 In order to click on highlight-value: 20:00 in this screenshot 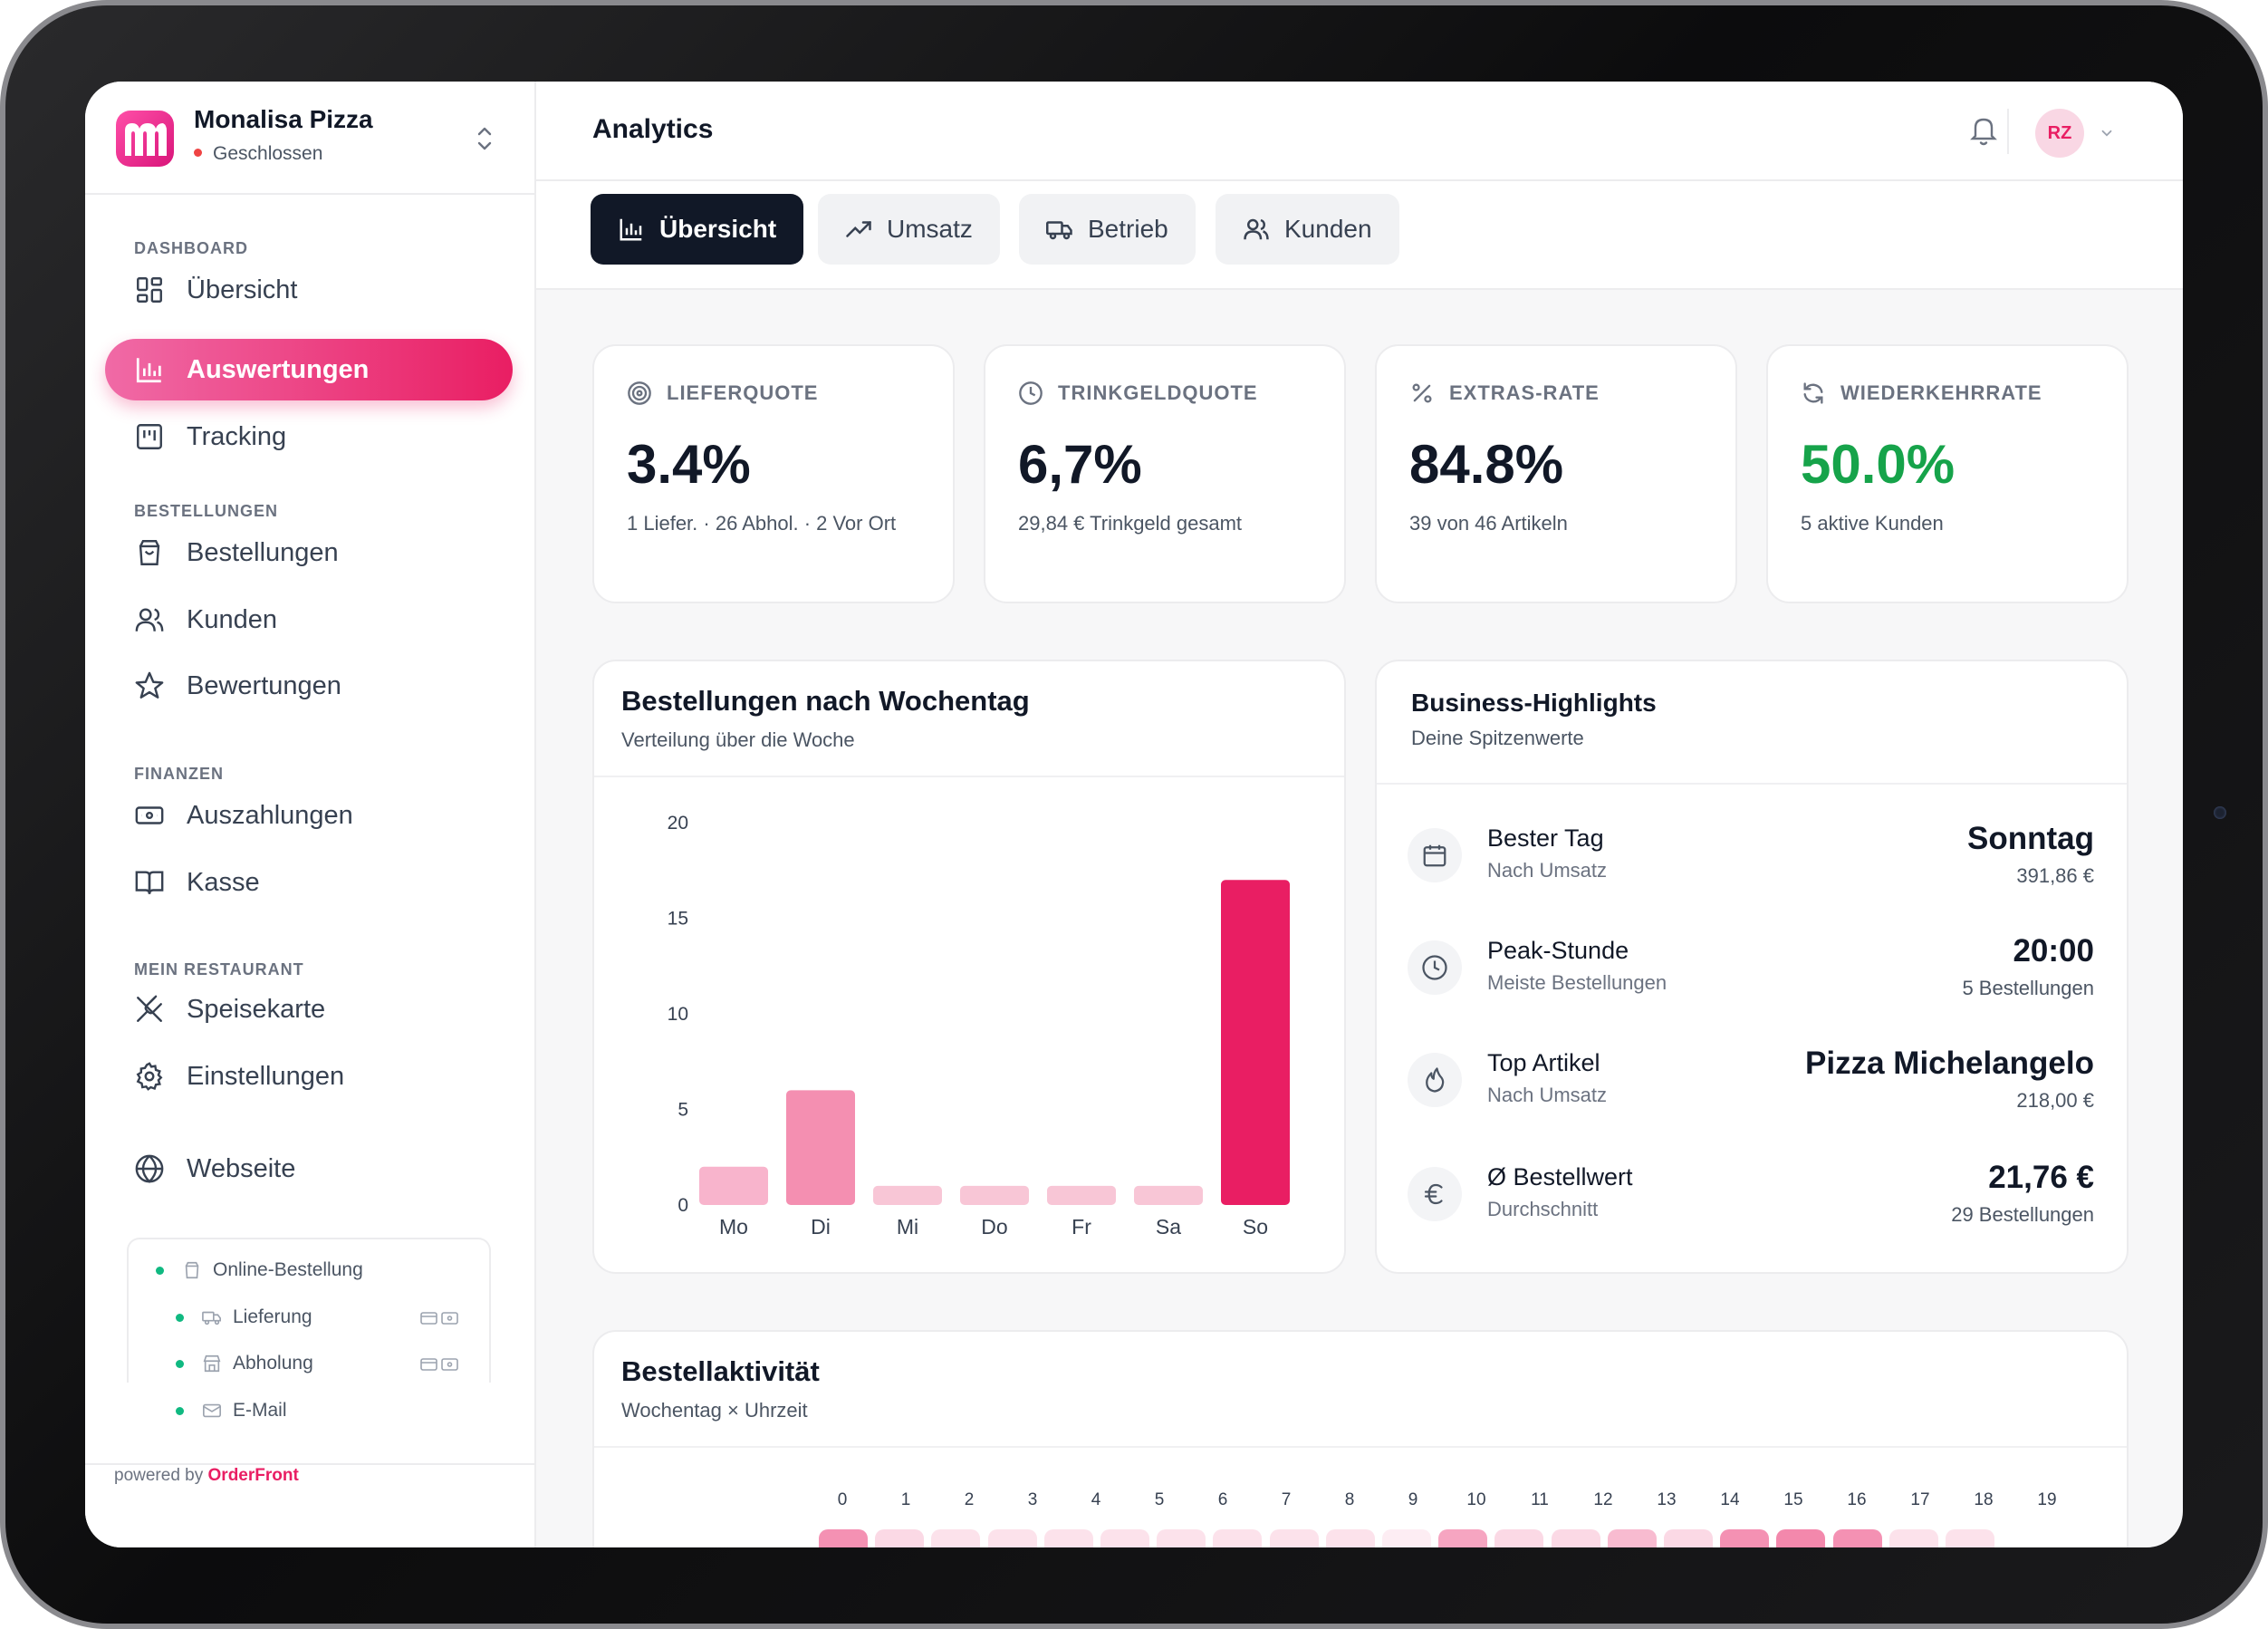, I will do `click(2053, 951)`.